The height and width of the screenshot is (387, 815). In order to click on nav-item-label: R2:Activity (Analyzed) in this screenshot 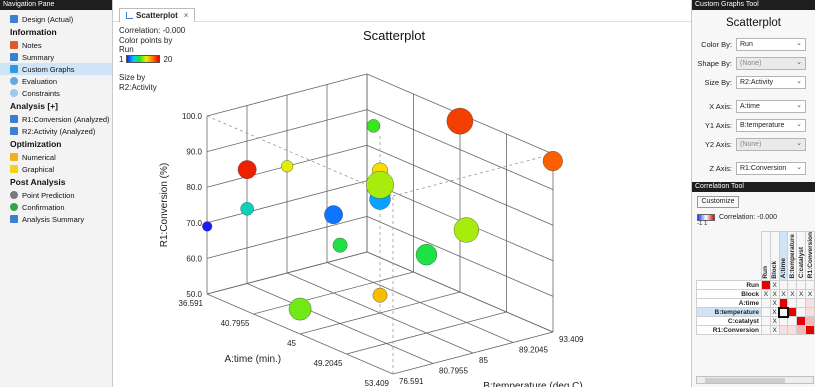, I will do `click(59, 131)`.